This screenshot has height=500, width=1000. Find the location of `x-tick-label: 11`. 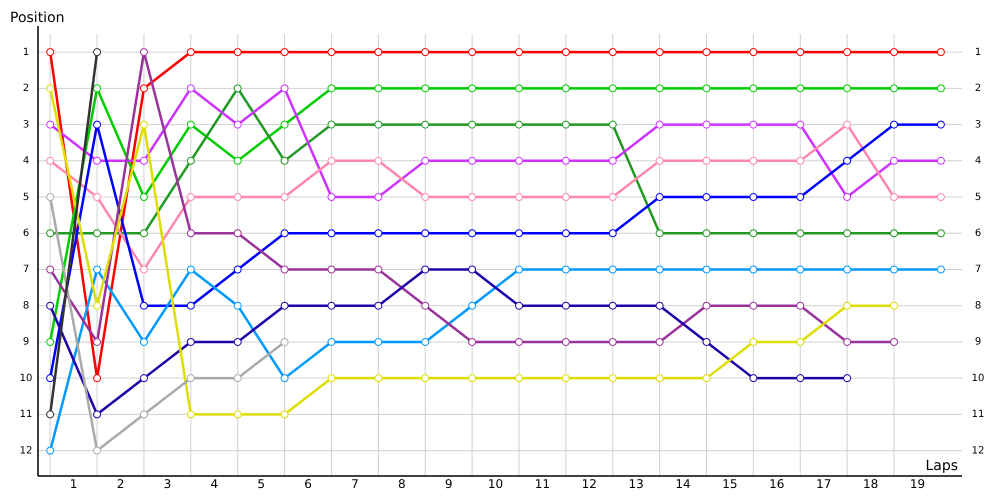

x-tick-label: 11 is located at coordinates (542, 484).